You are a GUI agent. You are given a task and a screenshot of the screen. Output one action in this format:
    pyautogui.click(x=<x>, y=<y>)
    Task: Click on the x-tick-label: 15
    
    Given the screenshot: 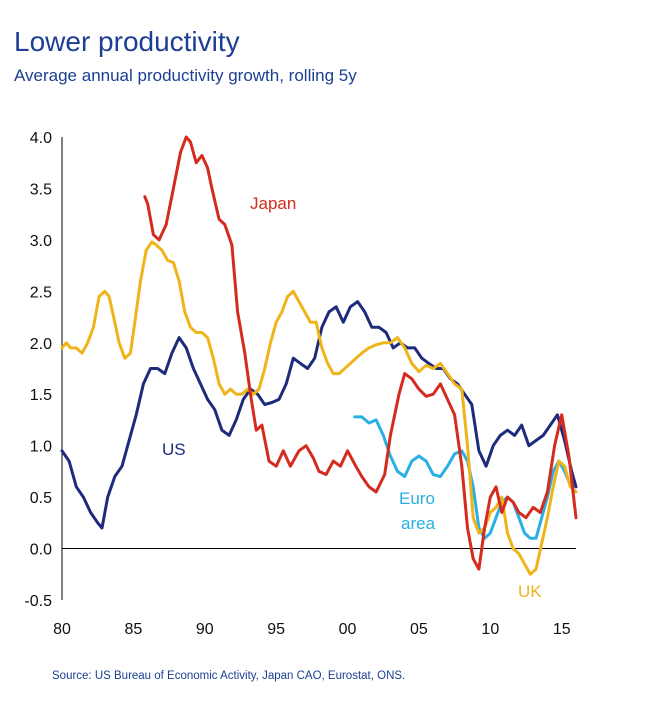 What is the action you would take?
    pyautogui.click(x=562, y=629)
    